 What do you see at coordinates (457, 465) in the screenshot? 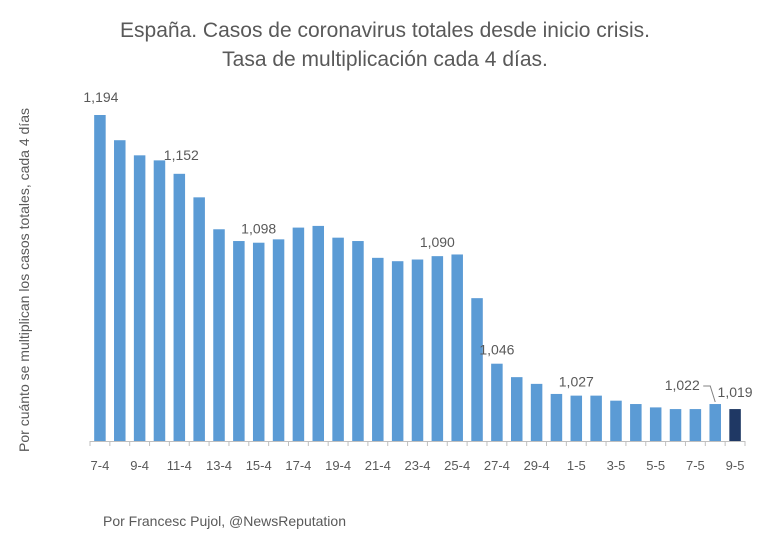
I see `x-tick-label: 25-4` at bounding box center [457, 465].